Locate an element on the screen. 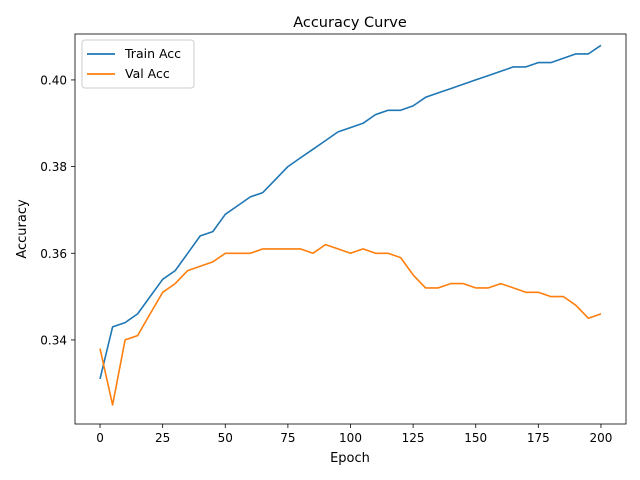 This screenshot has height=480, width=640. legend-label-val: Val Acc is located at coordinates (147, 73).